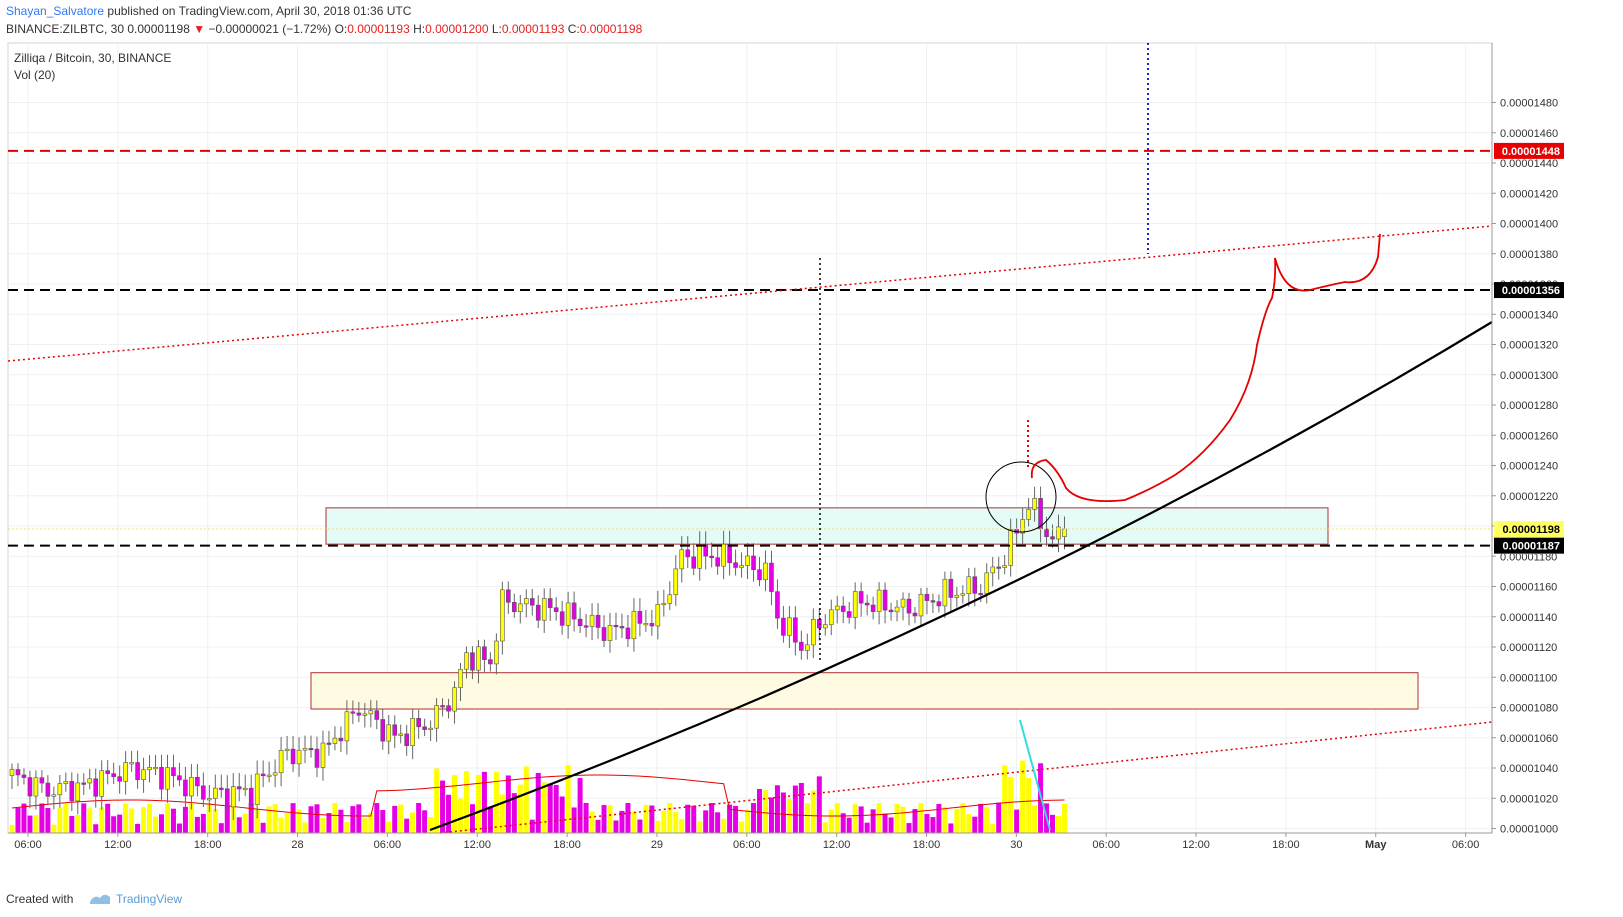 The width and height of the screenshot is (1623, 917). Describe the element at coordinates (496, 29) in the screenshot. I see `low-label: L:` at that location.